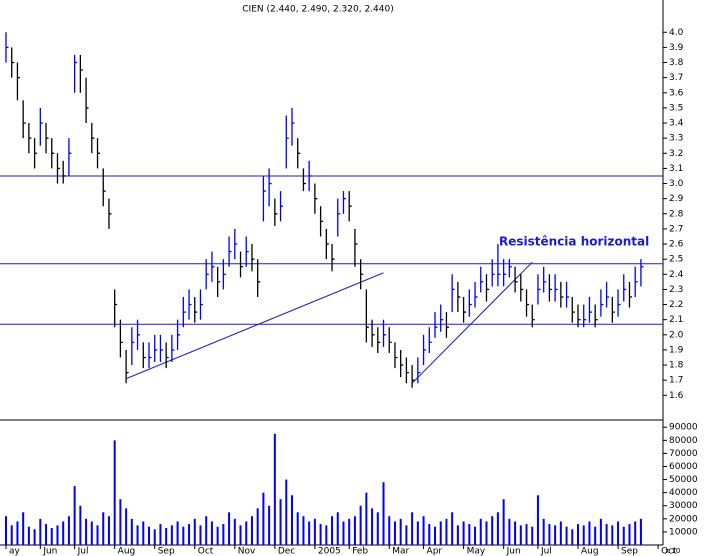  What do you see at coordinates (676, 63) in the screenshot?
I see `y-tick-label: 3.8` at bounding box center [676, 63].